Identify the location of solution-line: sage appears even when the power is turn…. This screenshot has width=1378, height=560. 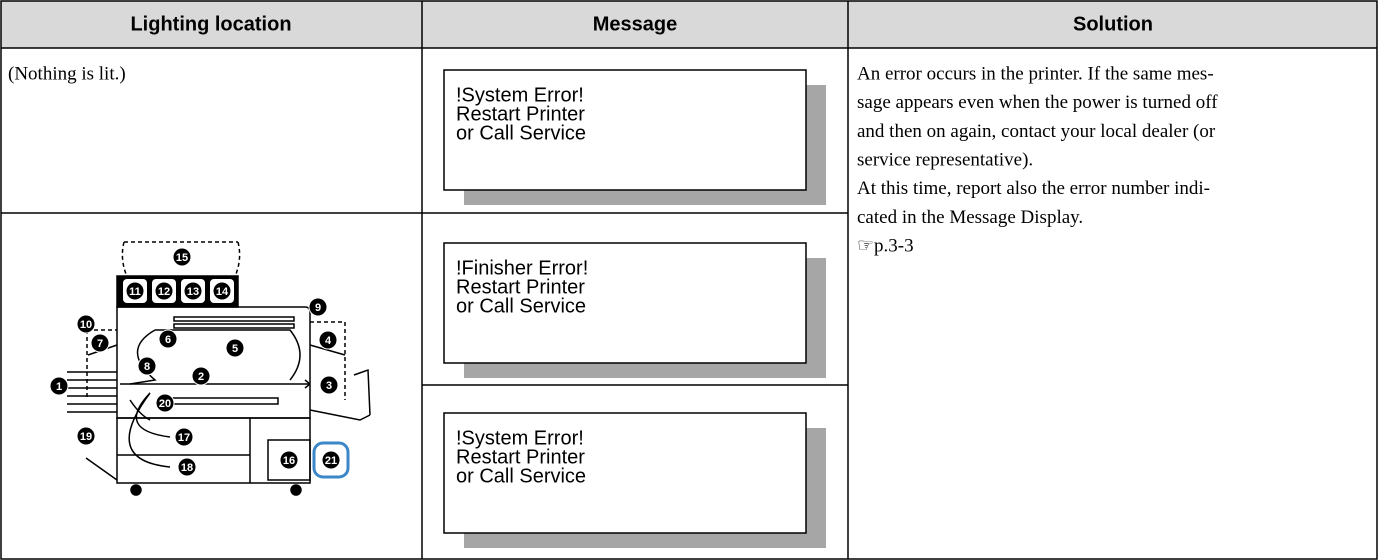
(1037, 102).